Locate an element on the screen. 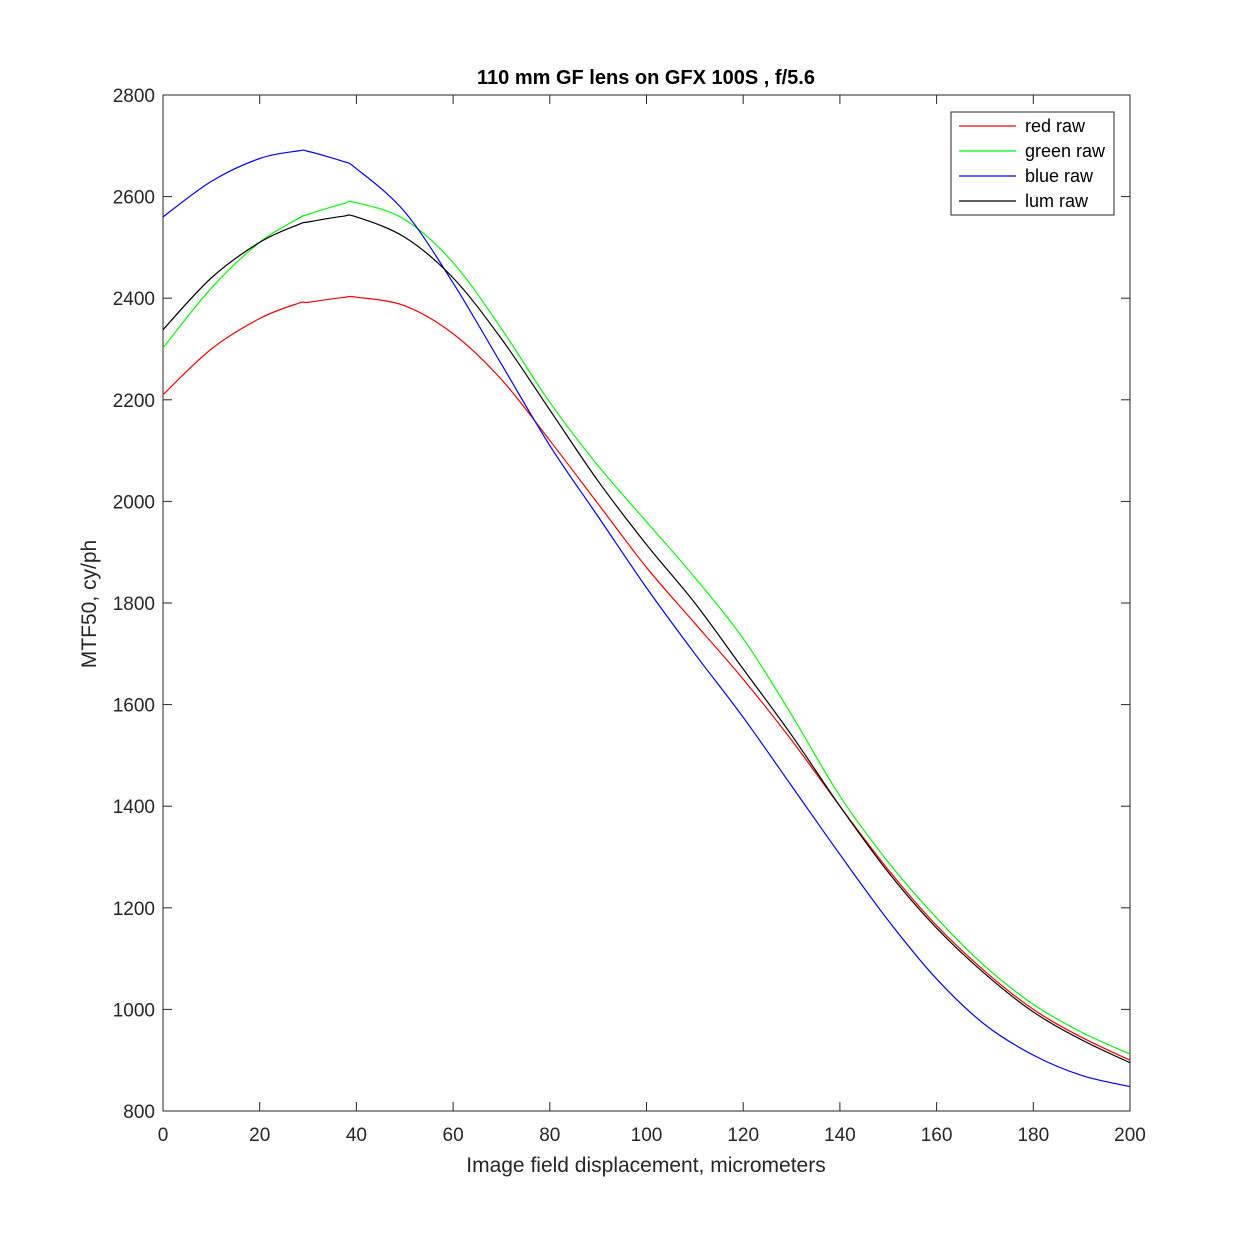 The image size is (1250, 1250). x-tick-label: 0 is located at coordinates (163, 1135).